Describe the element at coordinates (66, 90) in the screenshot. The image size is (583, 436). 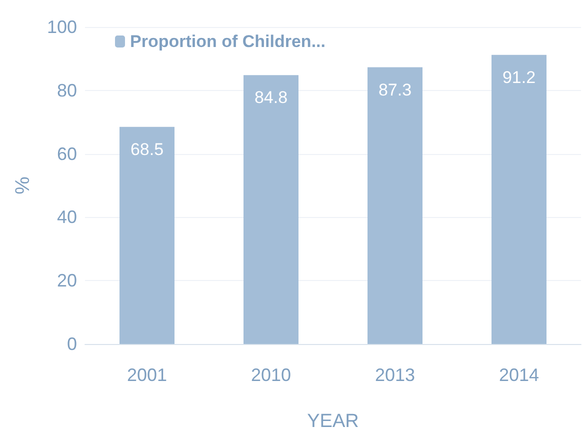
I see `y-tick-label: 80` at that location.